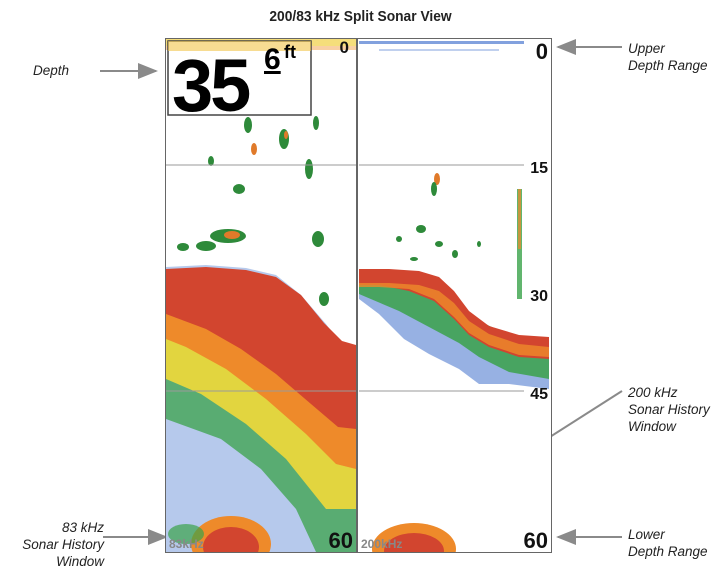 This screenshot has width=721, height=581. What do you see at coordinates (290, 52) in the screenshot?
I see `depth-unit: ft` at bounding box center [290, 52].